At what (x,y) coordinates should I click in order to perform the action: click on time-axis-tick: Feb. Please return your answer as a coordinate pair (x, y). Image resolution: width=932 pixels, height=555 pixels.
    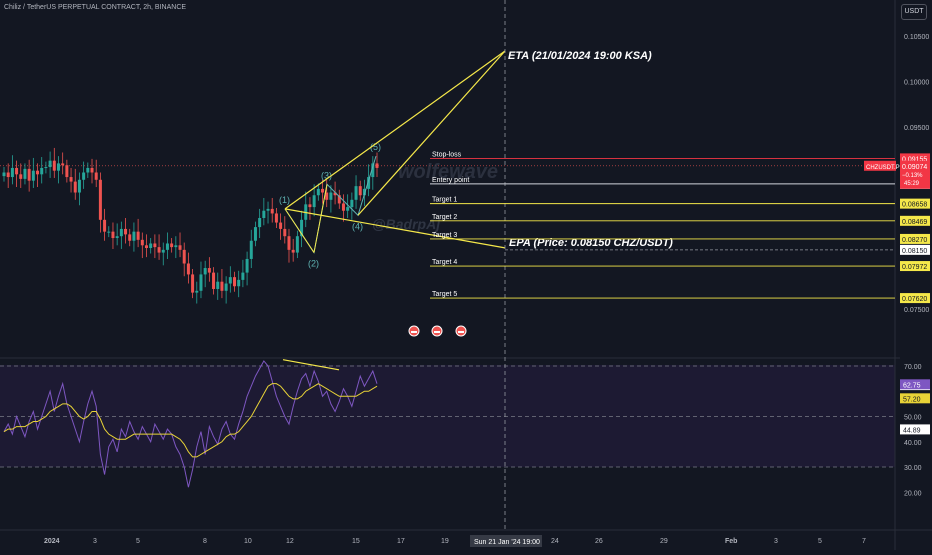
    Looking at the image, I should click on (731, 541).